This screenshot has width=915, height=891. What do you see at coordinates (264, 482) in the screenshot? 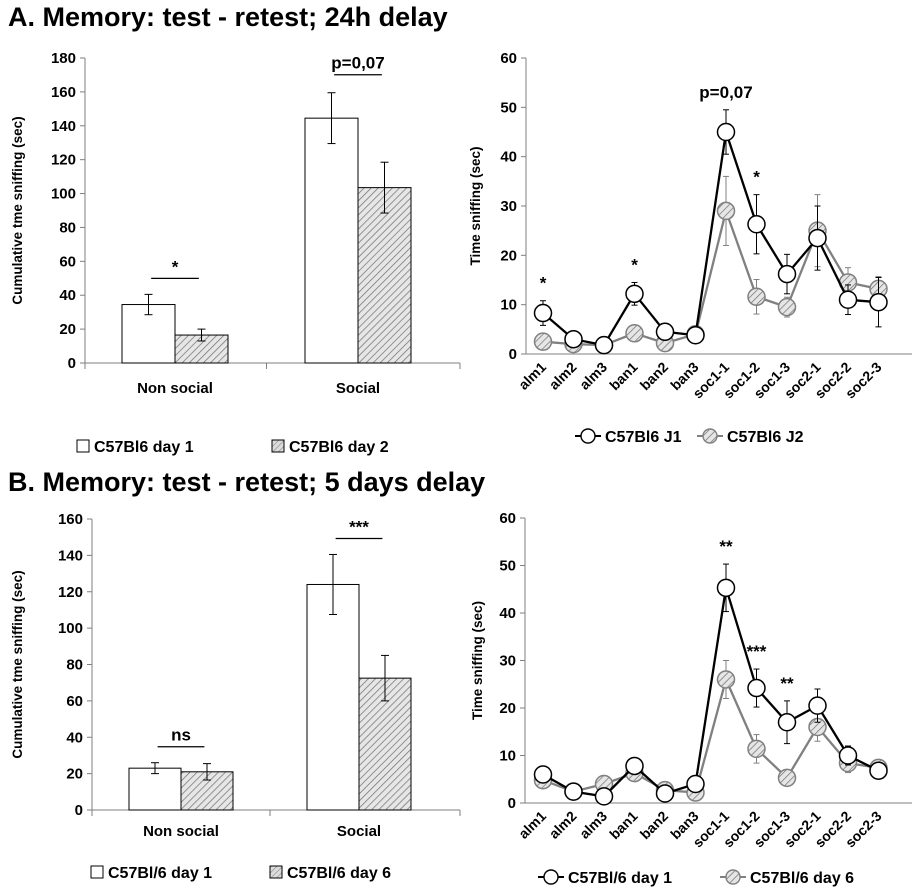
I see `panel-b-heading: Memory: test - retest; 5 days delay` at bounding box center [264, 482].